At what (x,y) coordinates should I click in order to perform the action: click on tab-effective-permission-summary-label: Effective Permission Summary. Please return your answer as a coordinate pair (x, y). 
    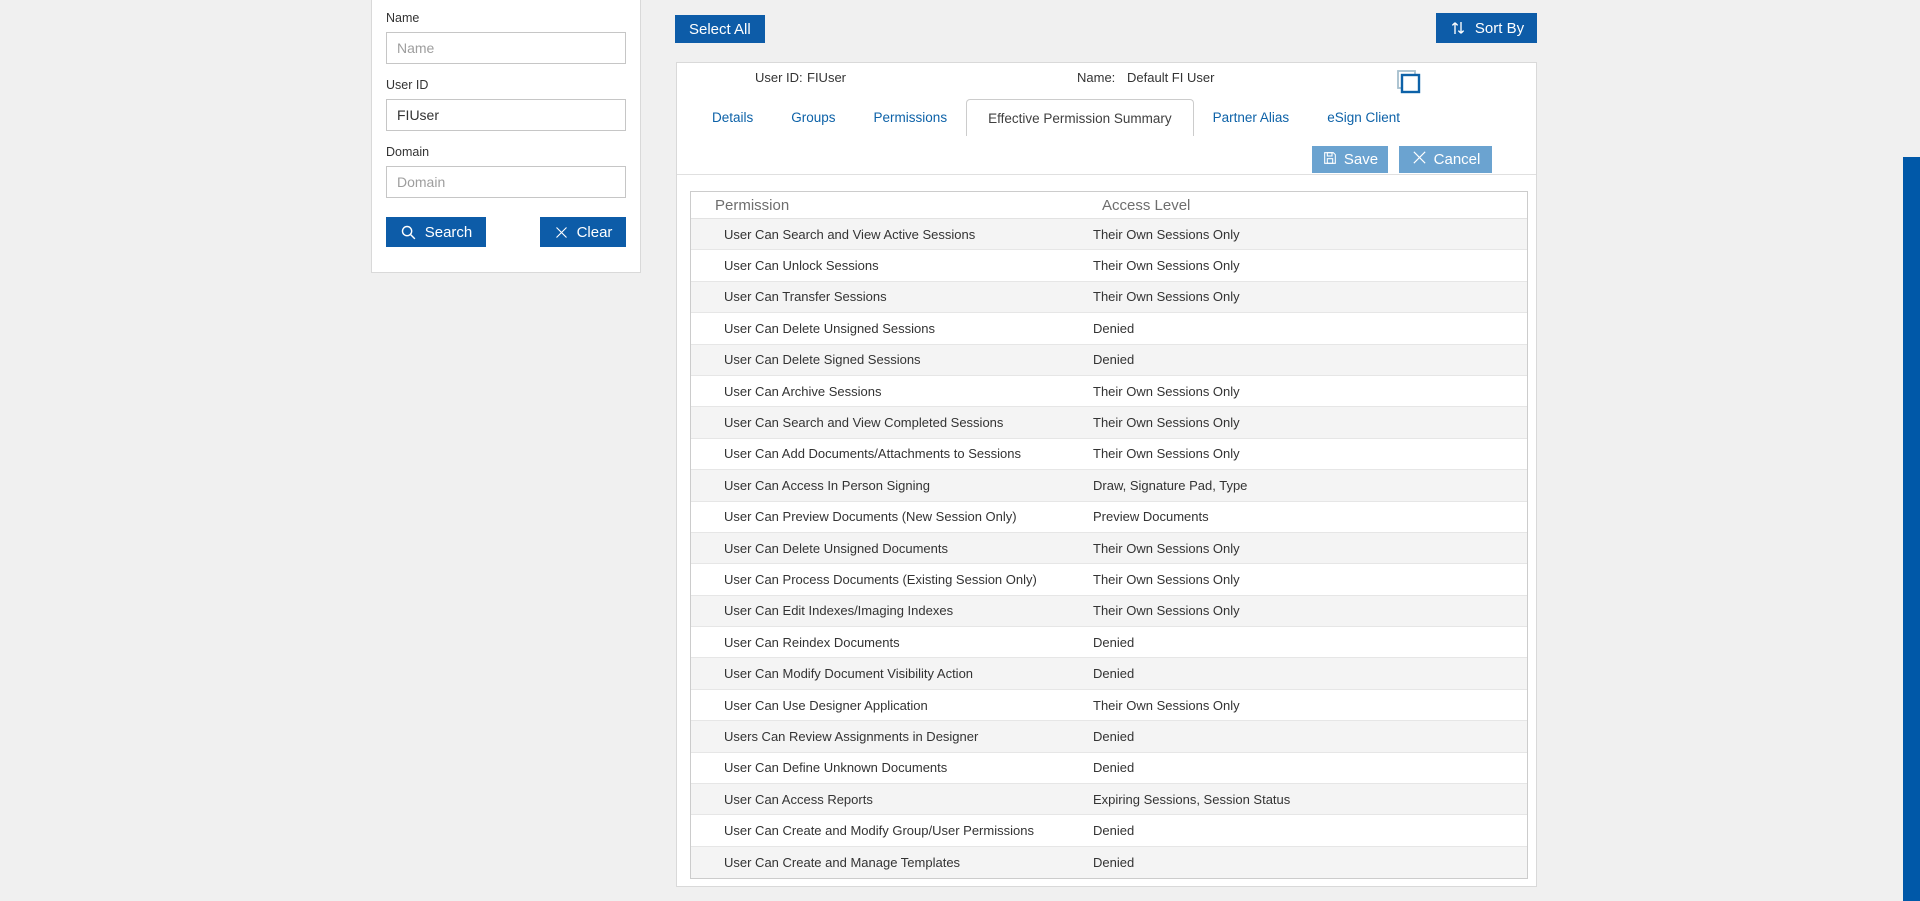
    Looking at the image, I should click on (1080, 118).